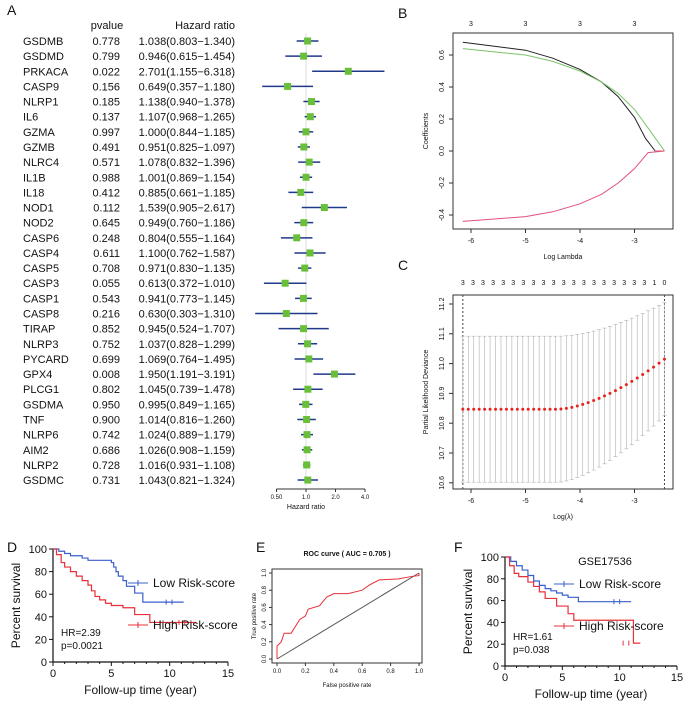 This screenshot has height=701, width=693. Describe the element at coordinates (187, 299) in the screenshot. I see `hazard-ratio-cell: 0.941(0.773−1.145)` at that location.